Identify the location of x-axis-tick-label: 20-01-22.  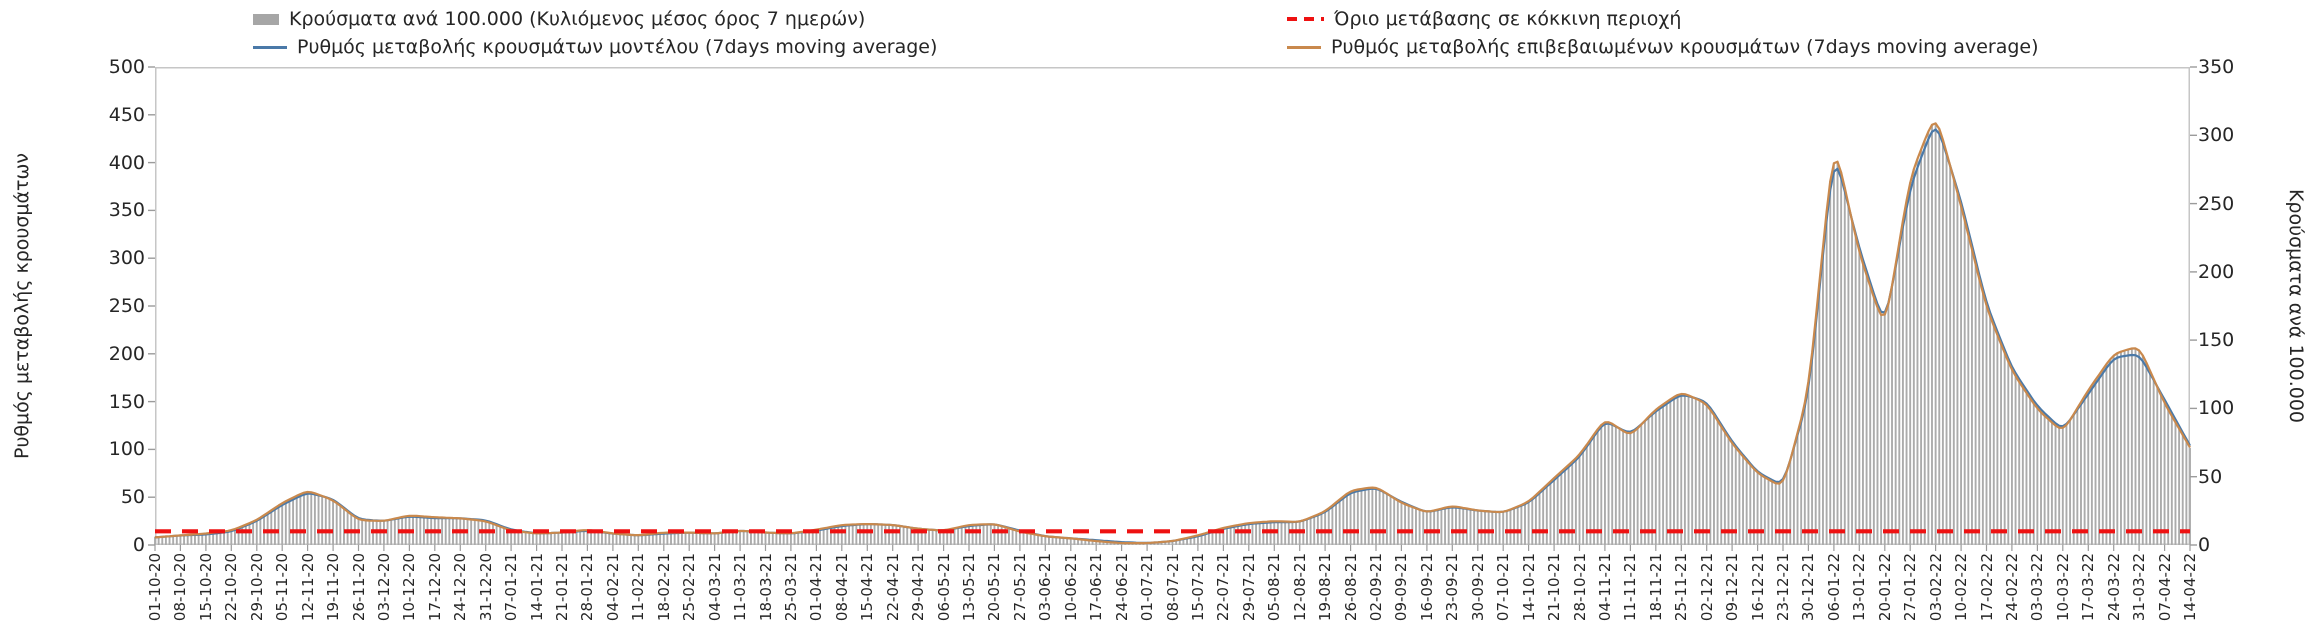
(1884, 587).